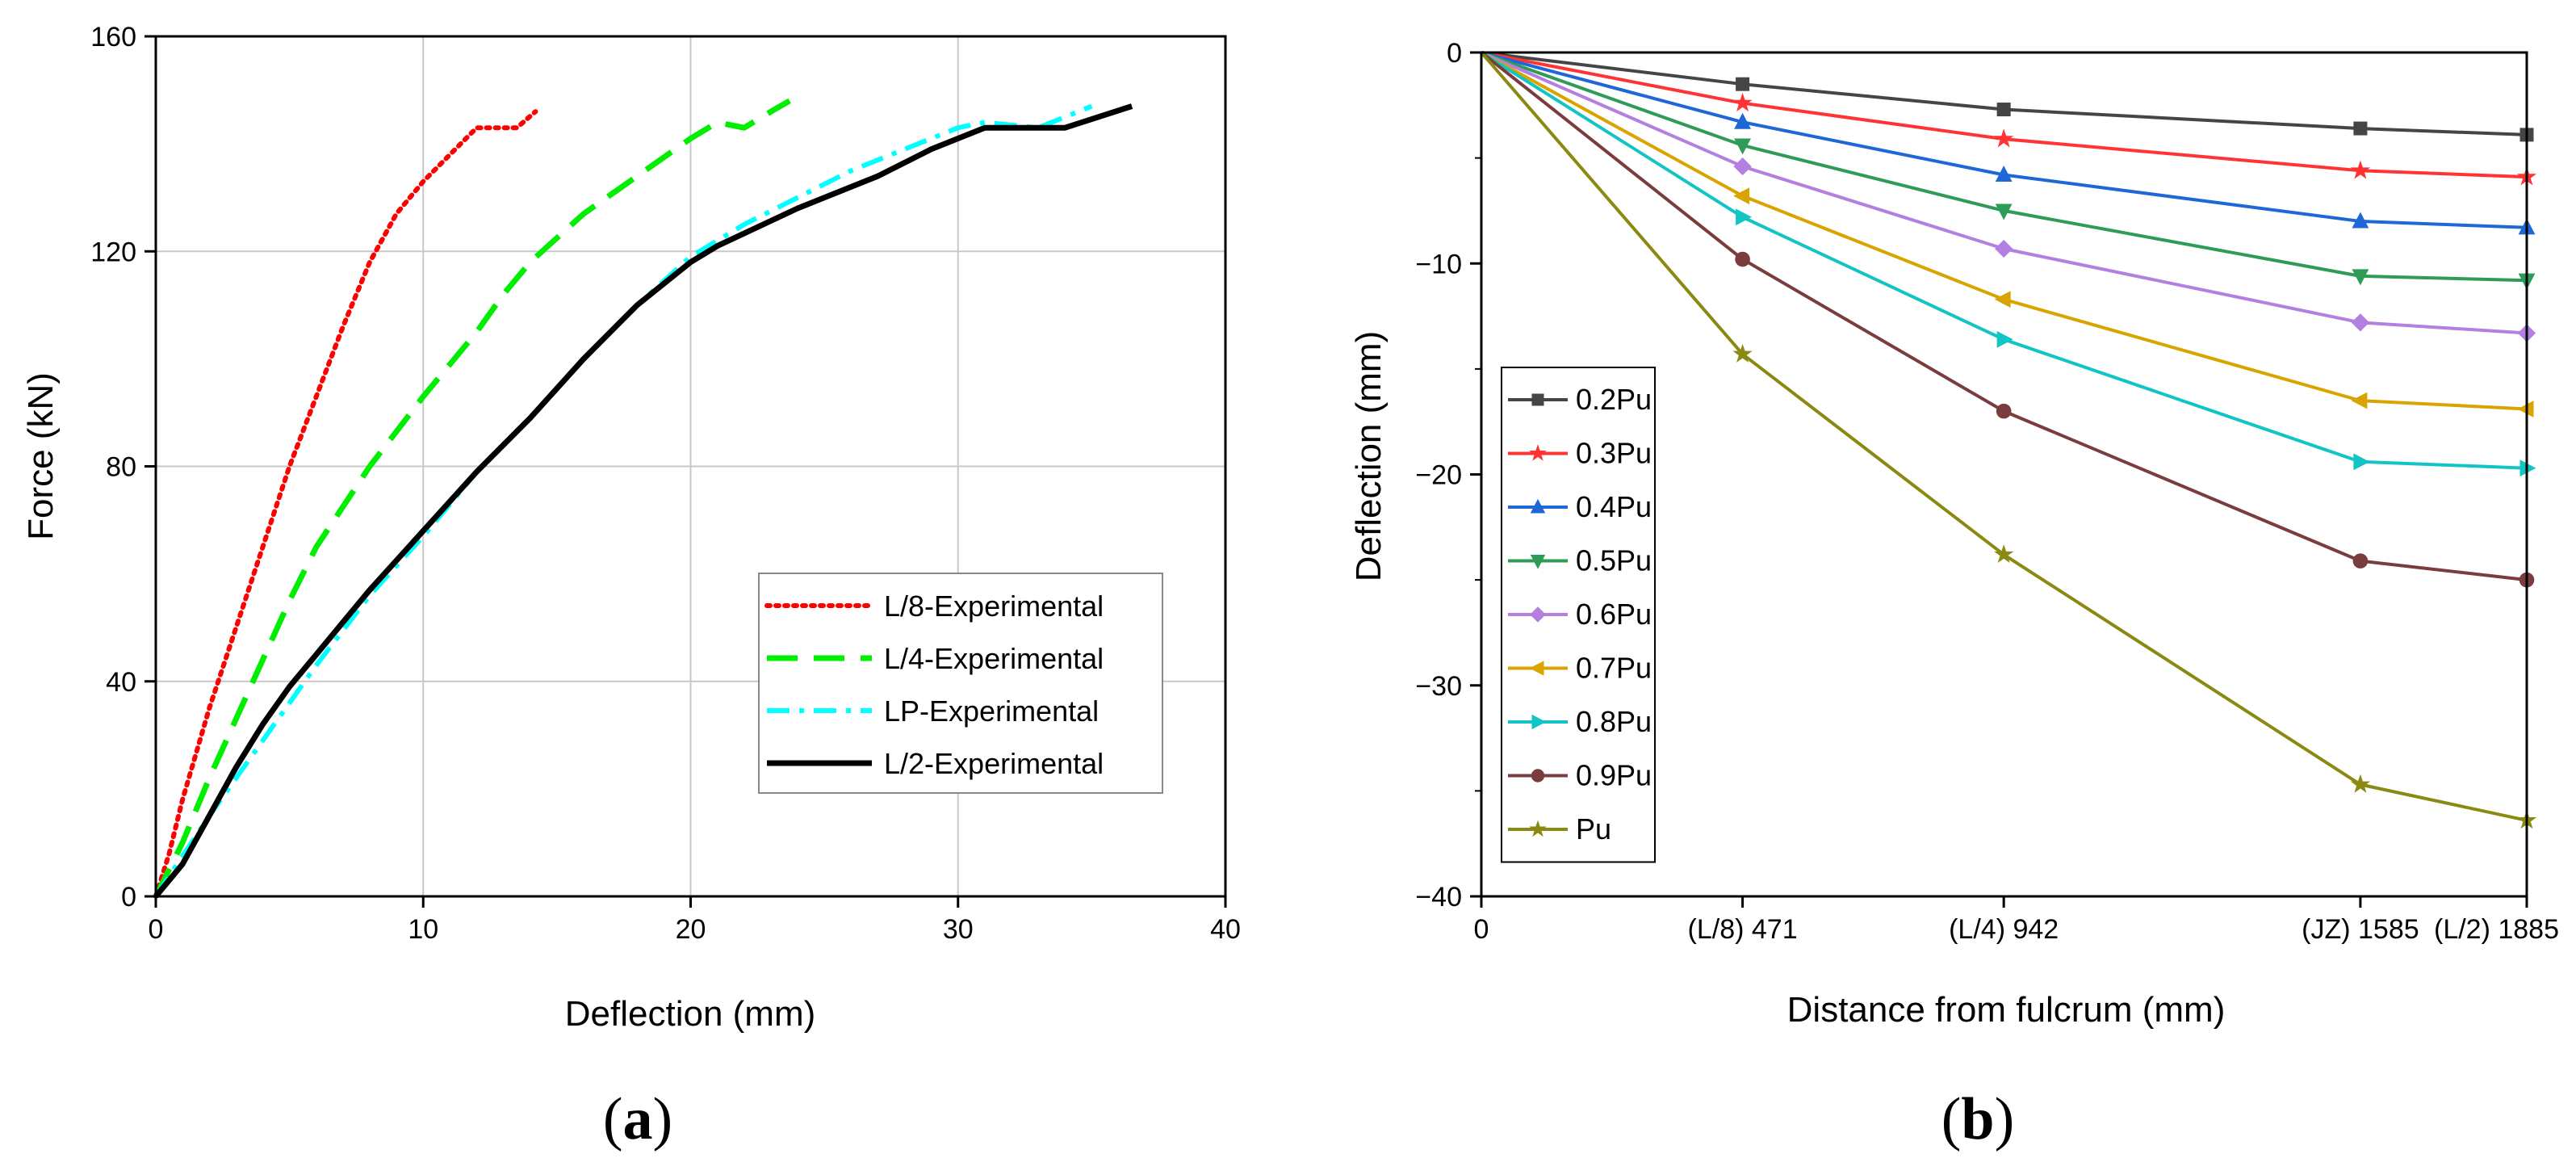 Image resolution: width=2576 pixels, height=1158 pixels. Describe the element at coordinates (2004, 929) in the screenshot. I see `x-tick-label: (L/4) 942` at that location.